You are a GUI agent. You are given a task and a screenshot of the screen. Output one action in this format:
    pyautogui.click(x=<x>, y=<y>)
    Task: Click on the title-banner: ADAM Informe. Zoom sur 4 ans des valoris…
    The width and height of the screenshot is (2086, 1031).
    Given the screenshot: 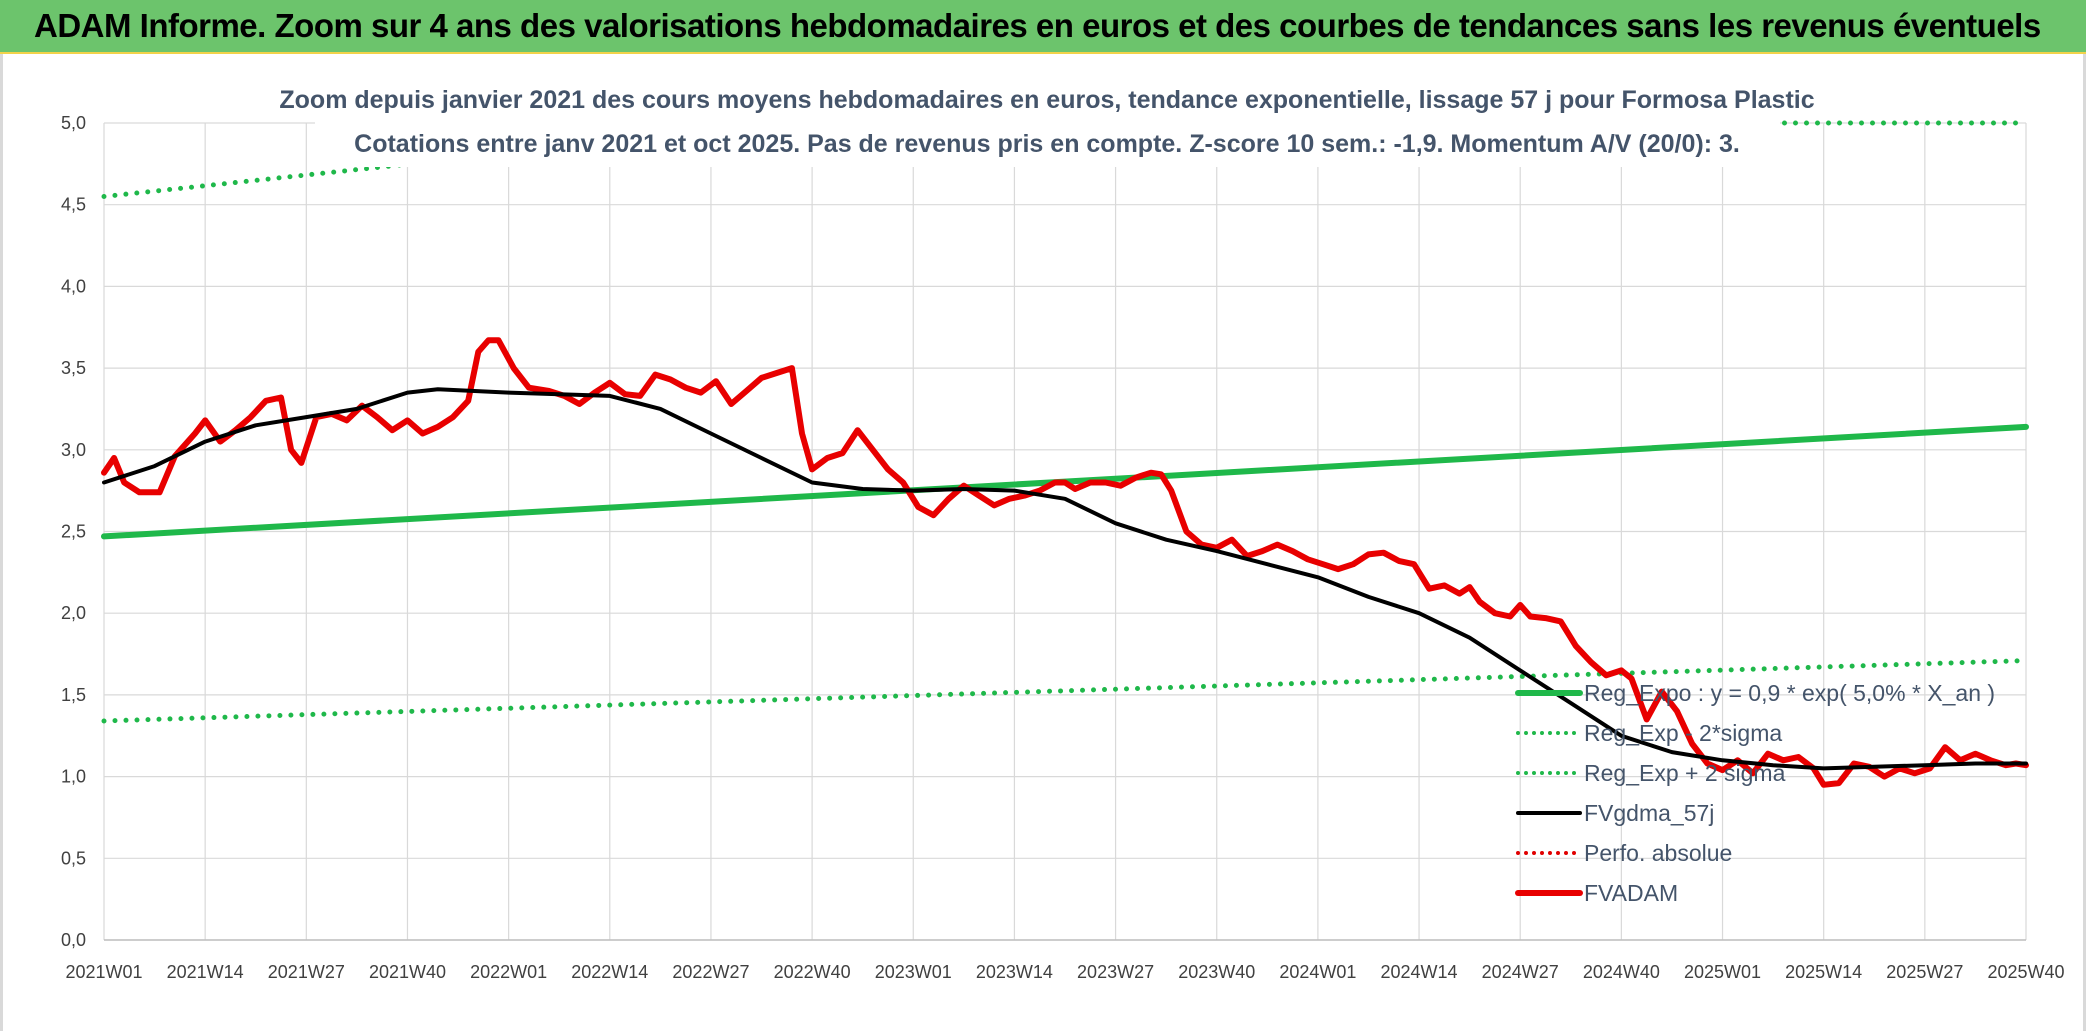 What is the action you would take?
    pyautogui.click(x=1043, y=27)
    